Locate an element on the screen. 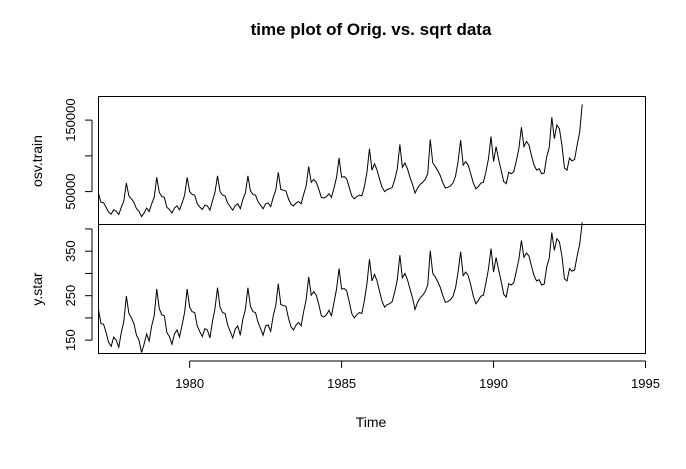  x-tick-label: 1980 is located at coordinates (189, 383).